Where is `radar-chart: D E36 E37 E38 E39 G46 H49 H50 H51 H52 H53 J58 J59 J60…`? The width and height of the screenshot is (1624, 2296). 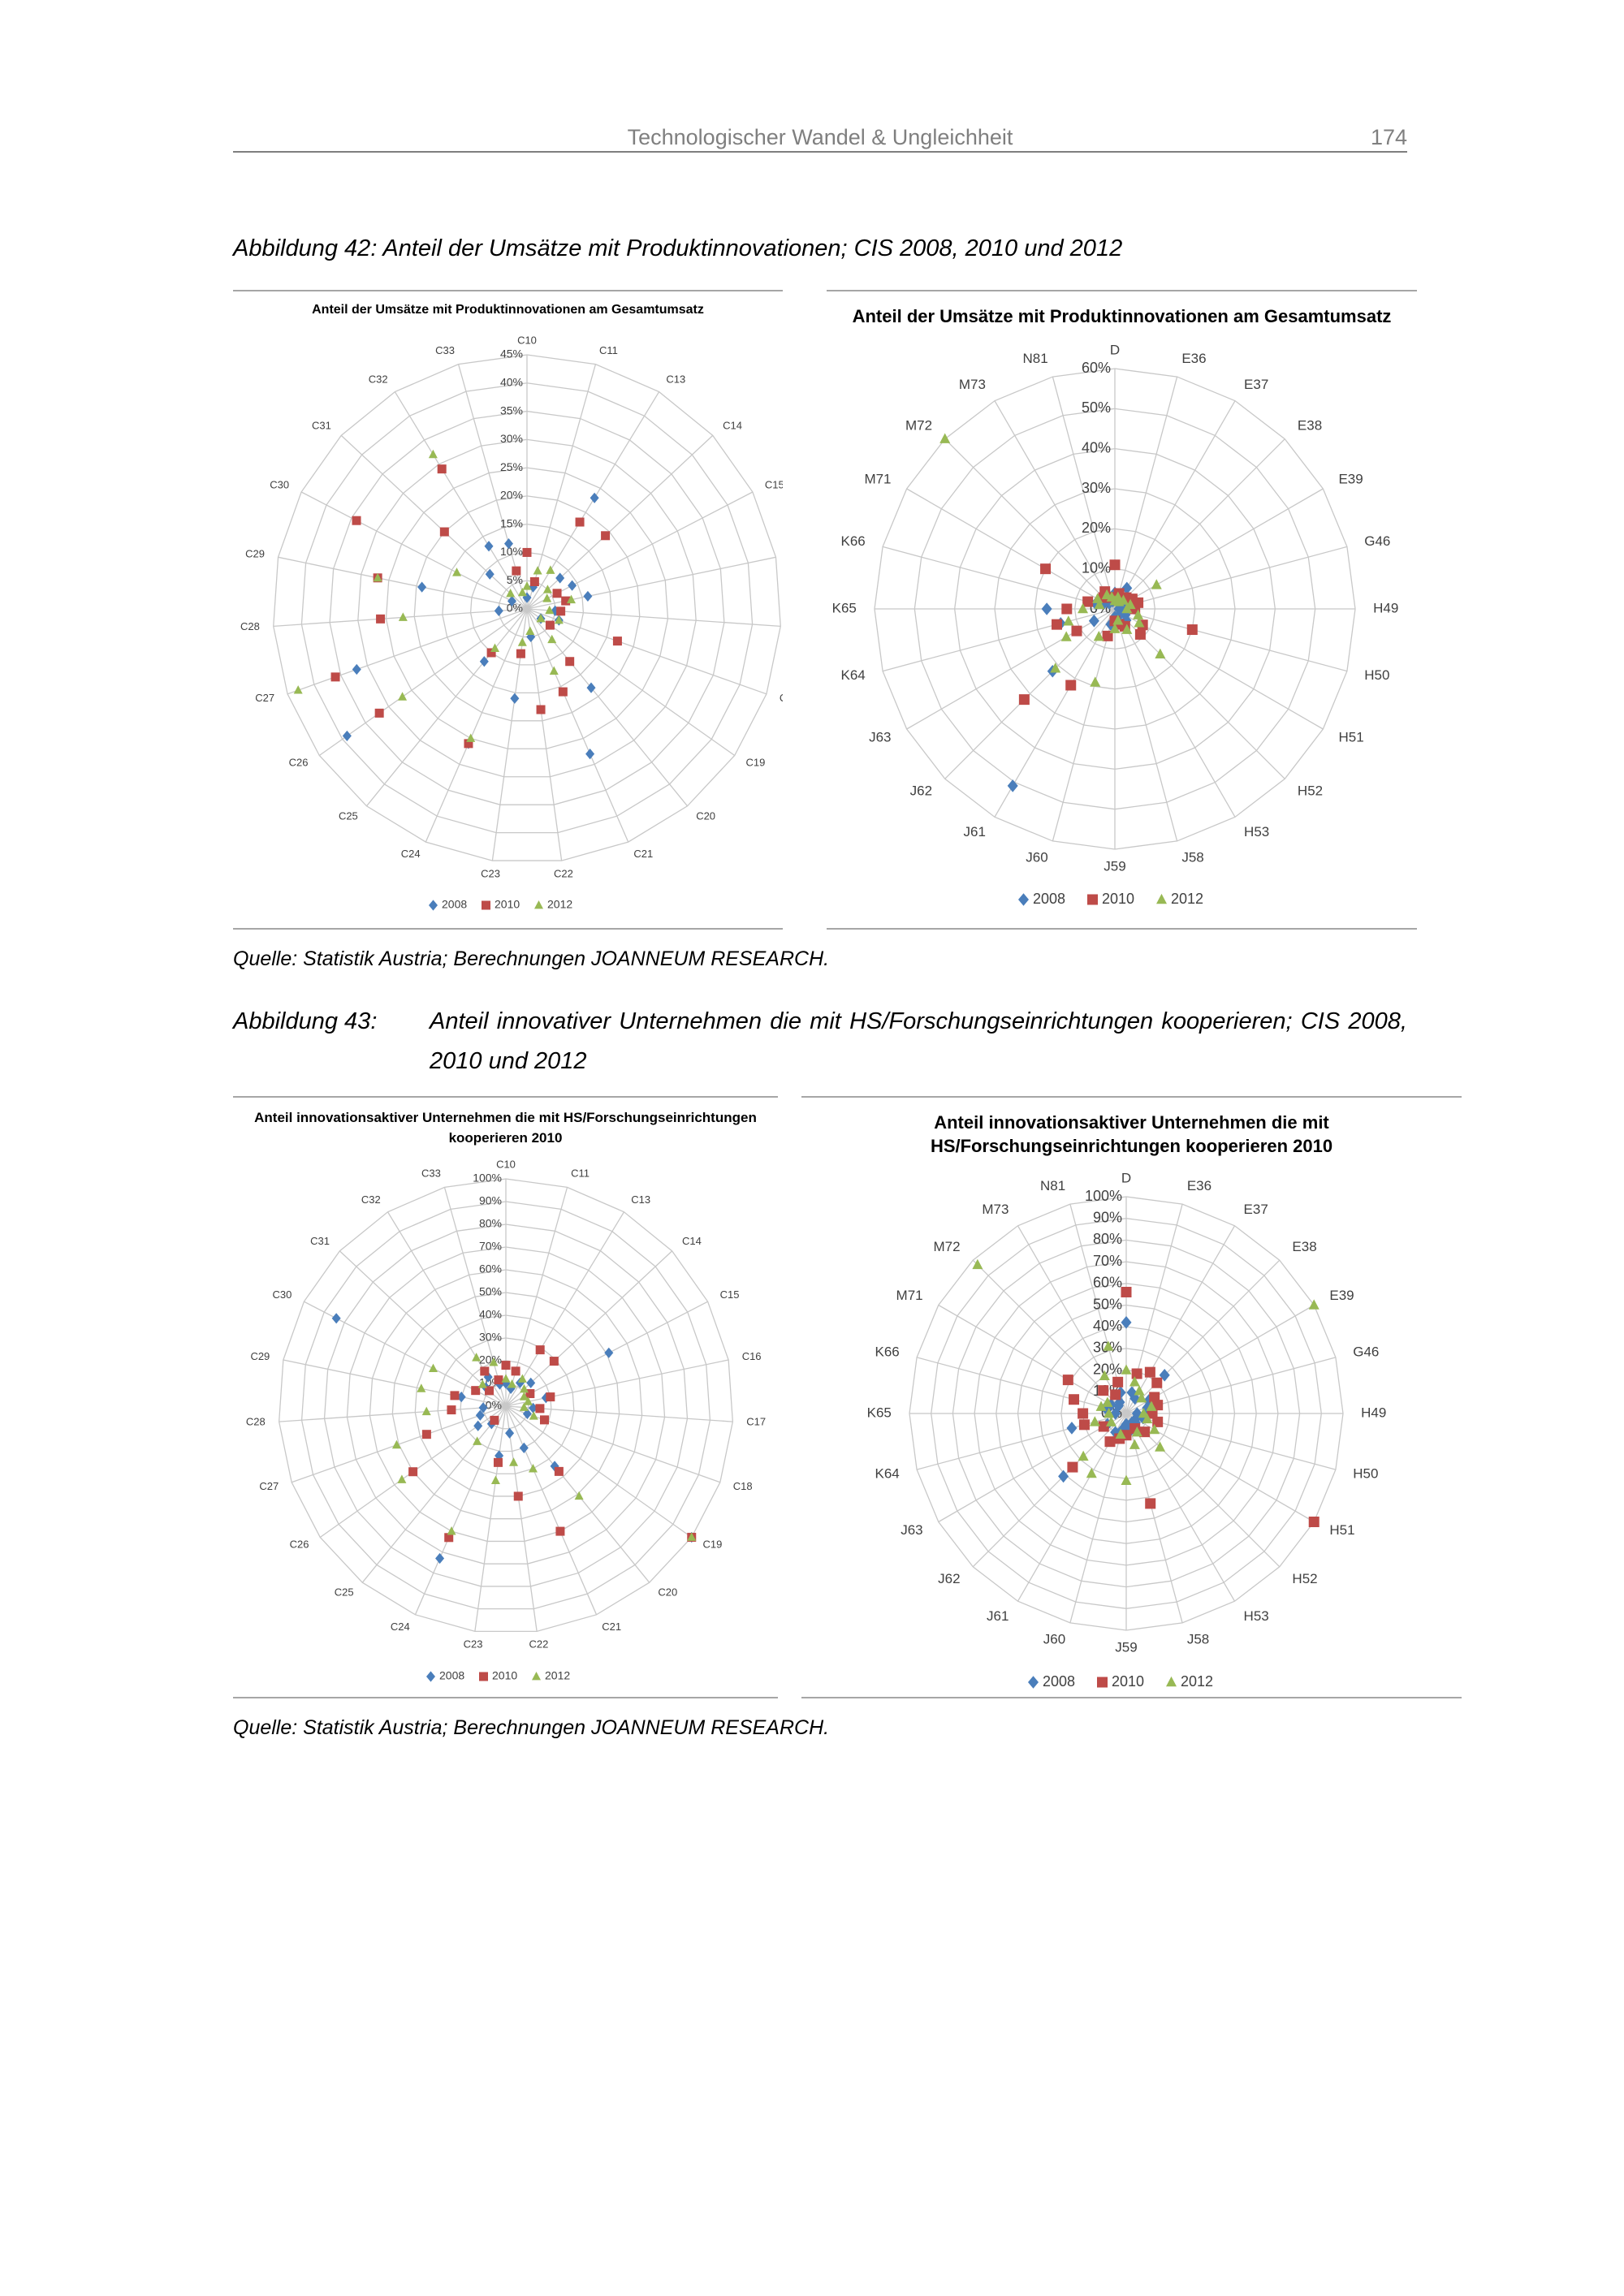
radar-chart: D E36 E37 E38 E39 G46 H49 H50 H51 H52 H53 J58 J59 J60… is located at coordinates (1115, 624).